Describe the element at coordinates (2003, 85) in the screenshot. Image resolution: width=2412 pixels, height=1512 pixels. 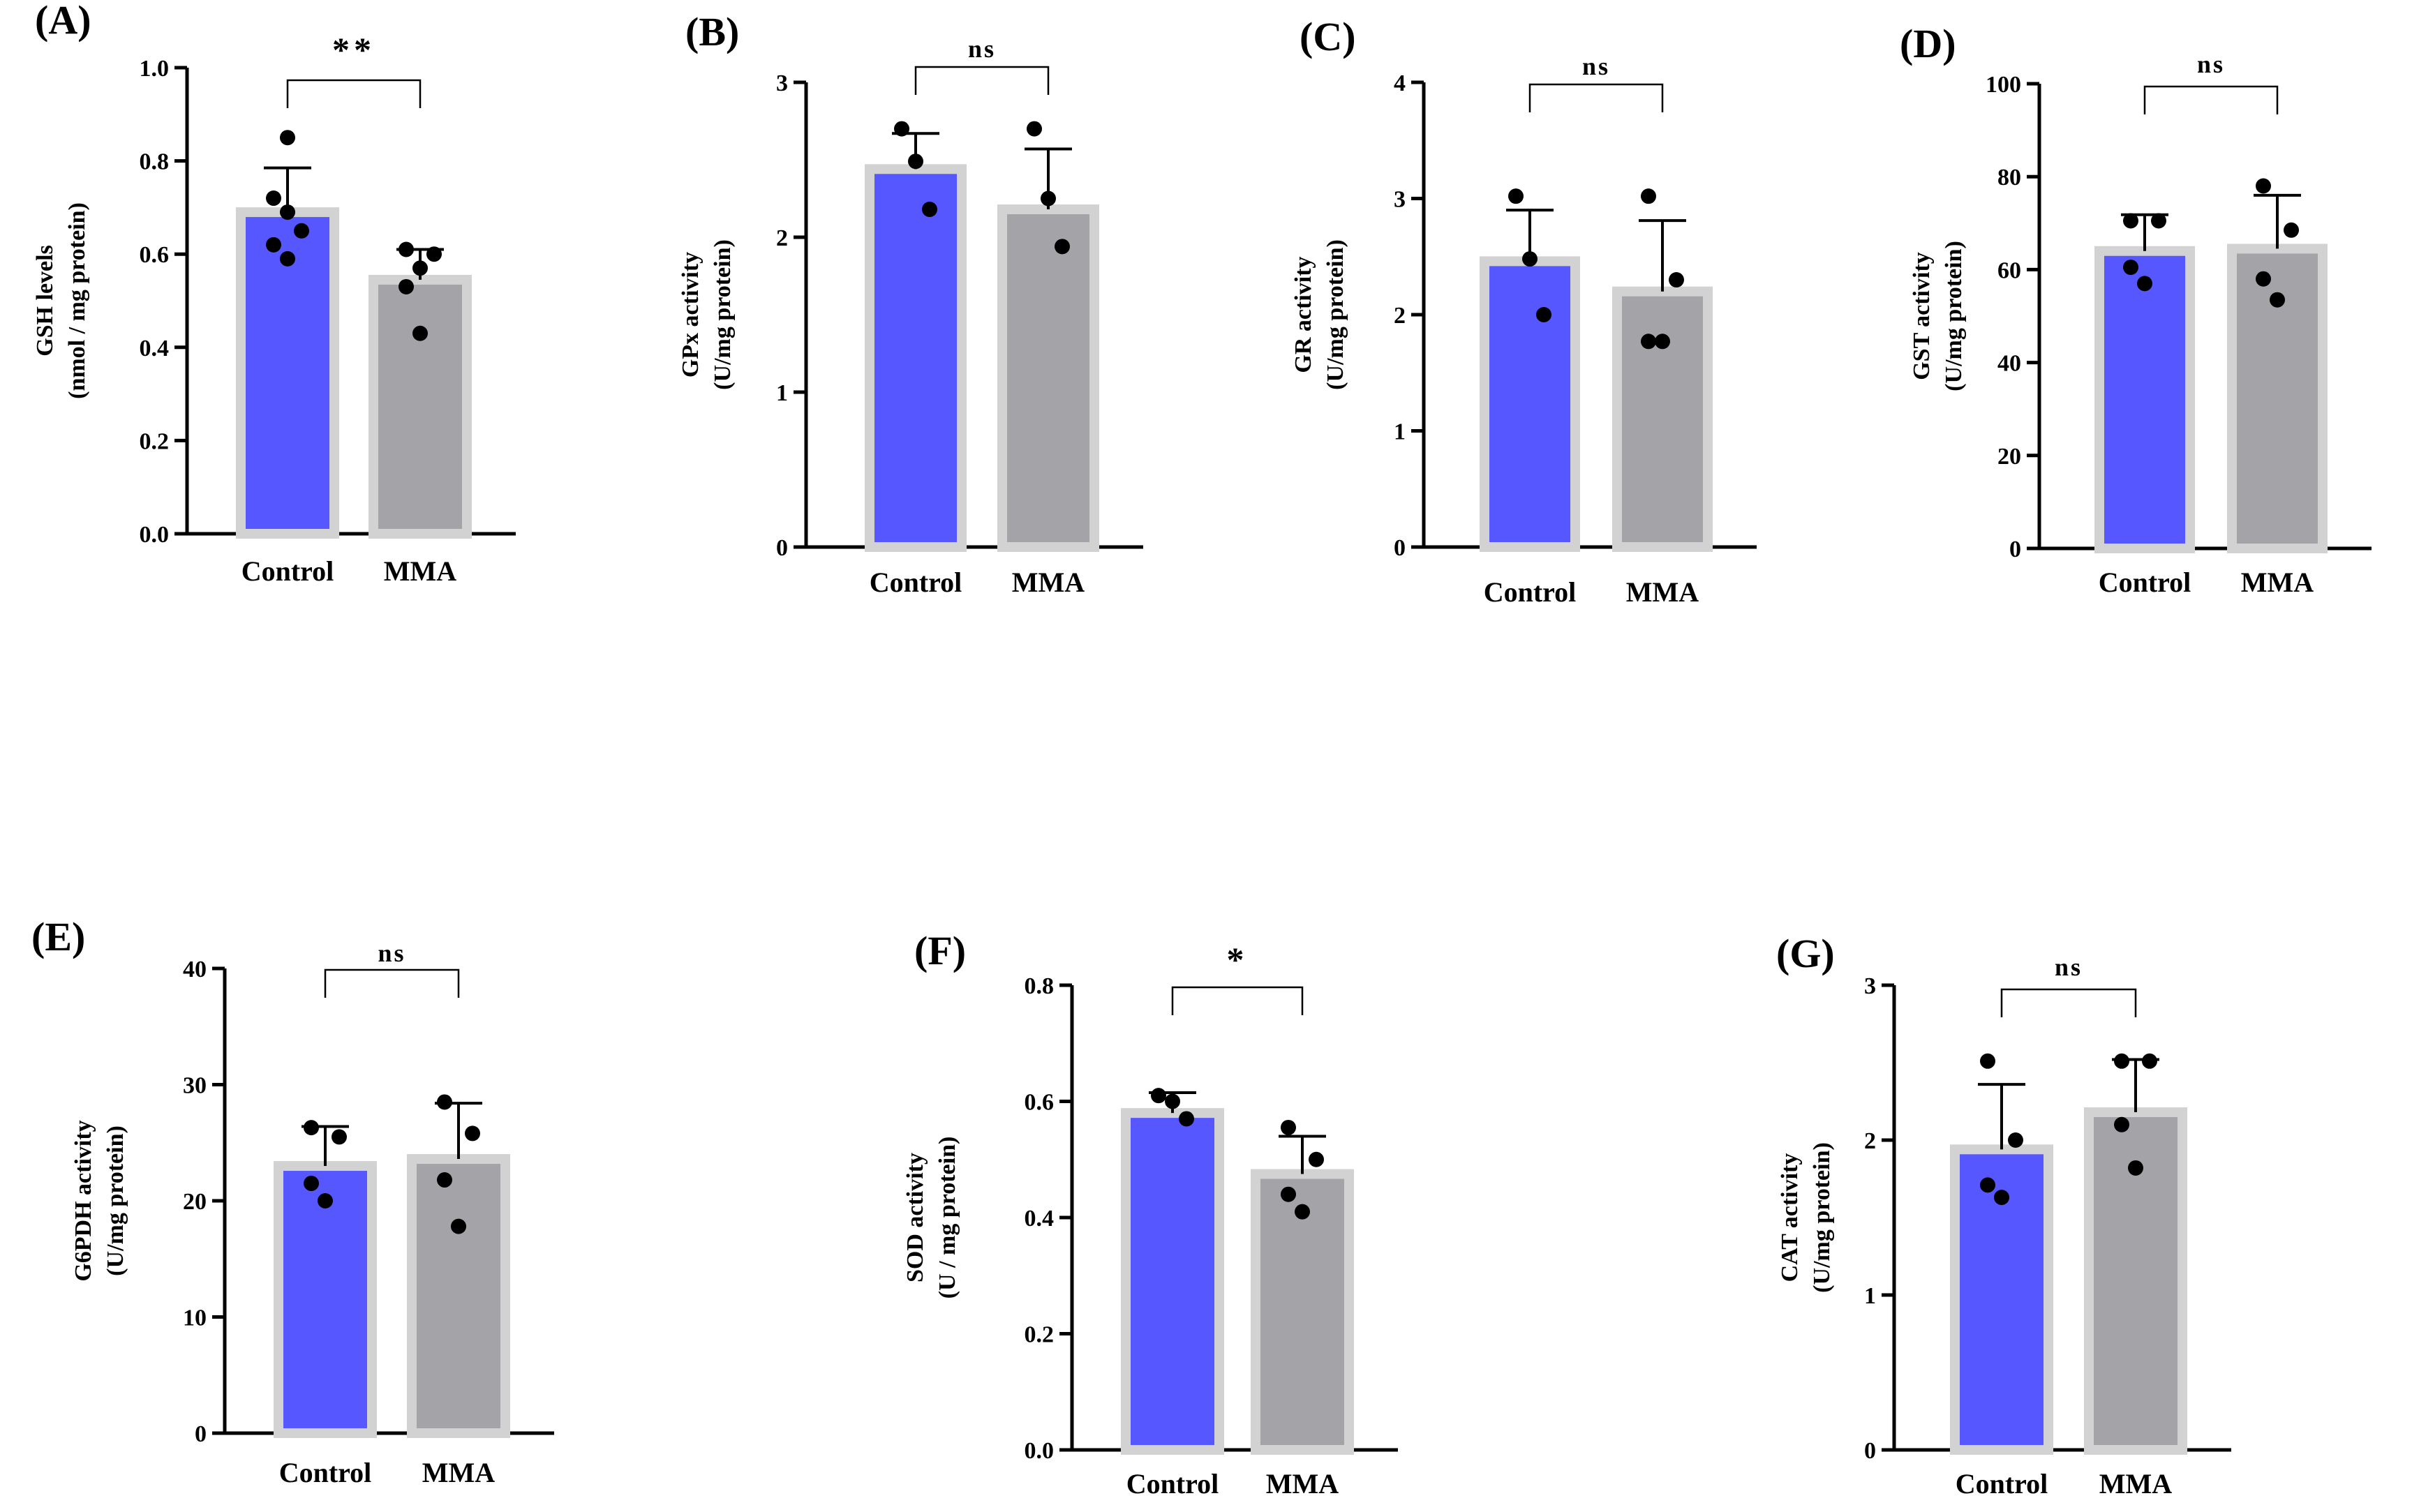
I see `y-tick-label: 100` at that location.